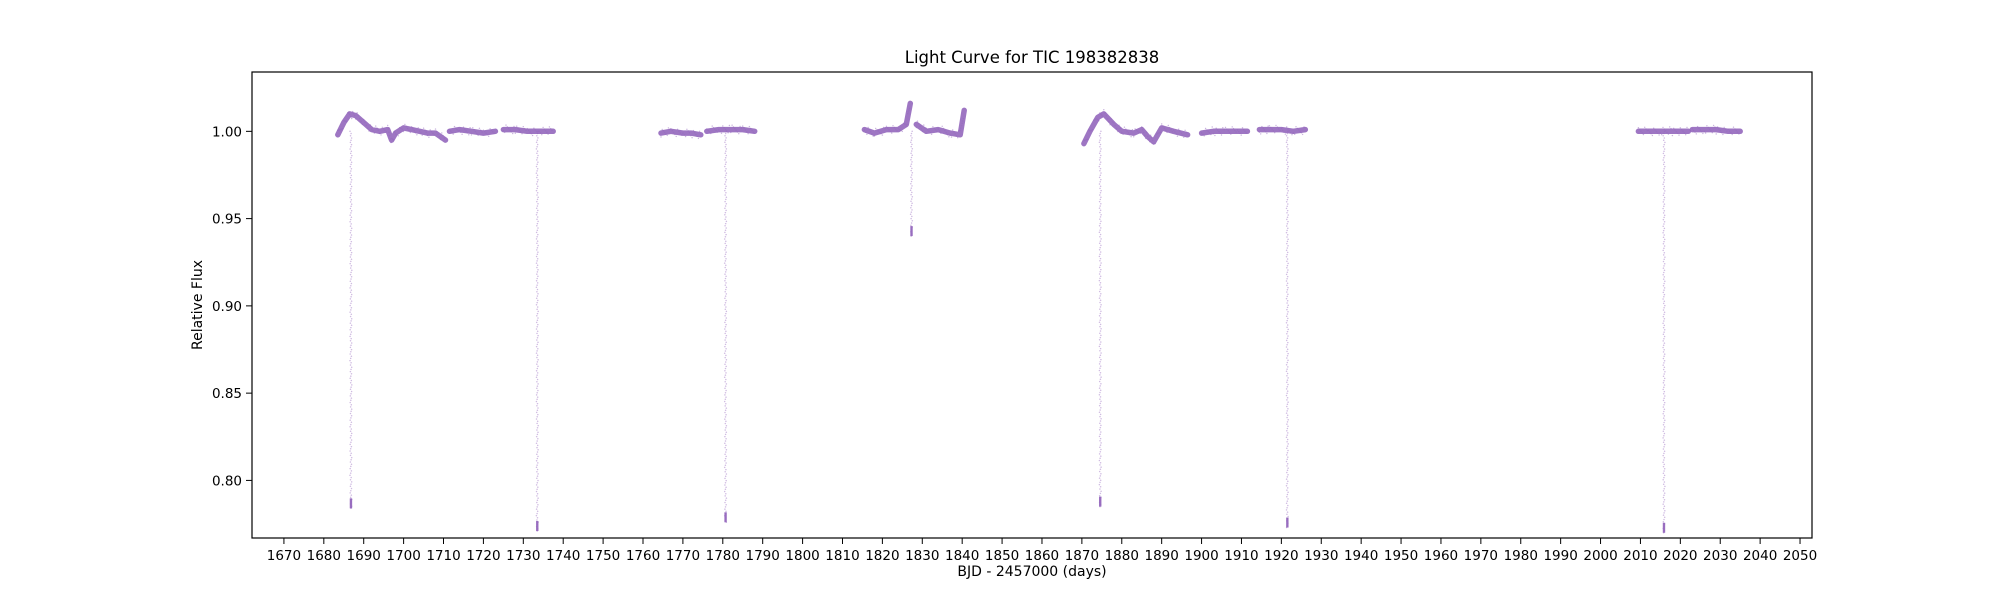 Image resolution: width=2000 pixels, height=600 pixels. Describe the element at coordinates (403, 556) in the screenshot. I see `x-tick-label: 1700` at that location.